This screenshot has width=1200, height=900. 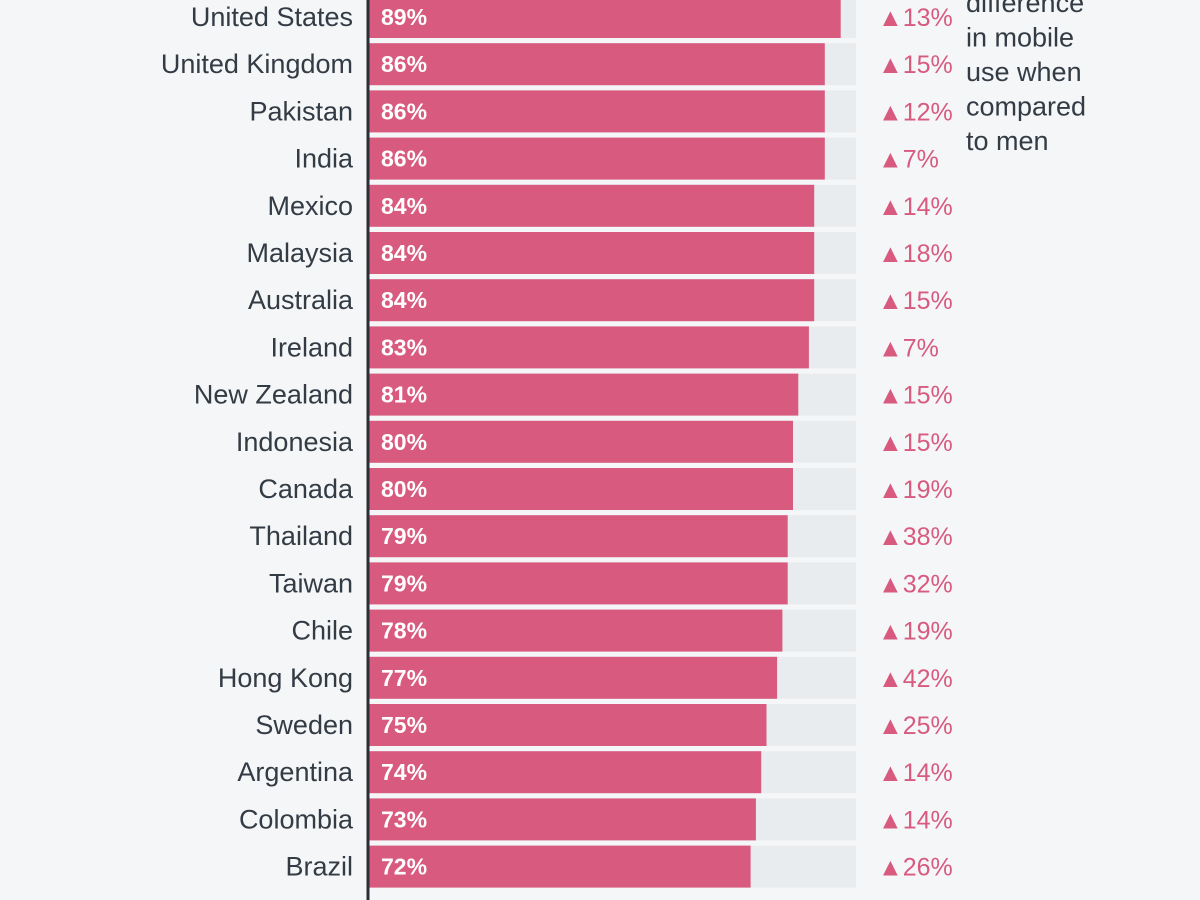 I want to click on category-label: Mexico, so click(x=310, y=206).